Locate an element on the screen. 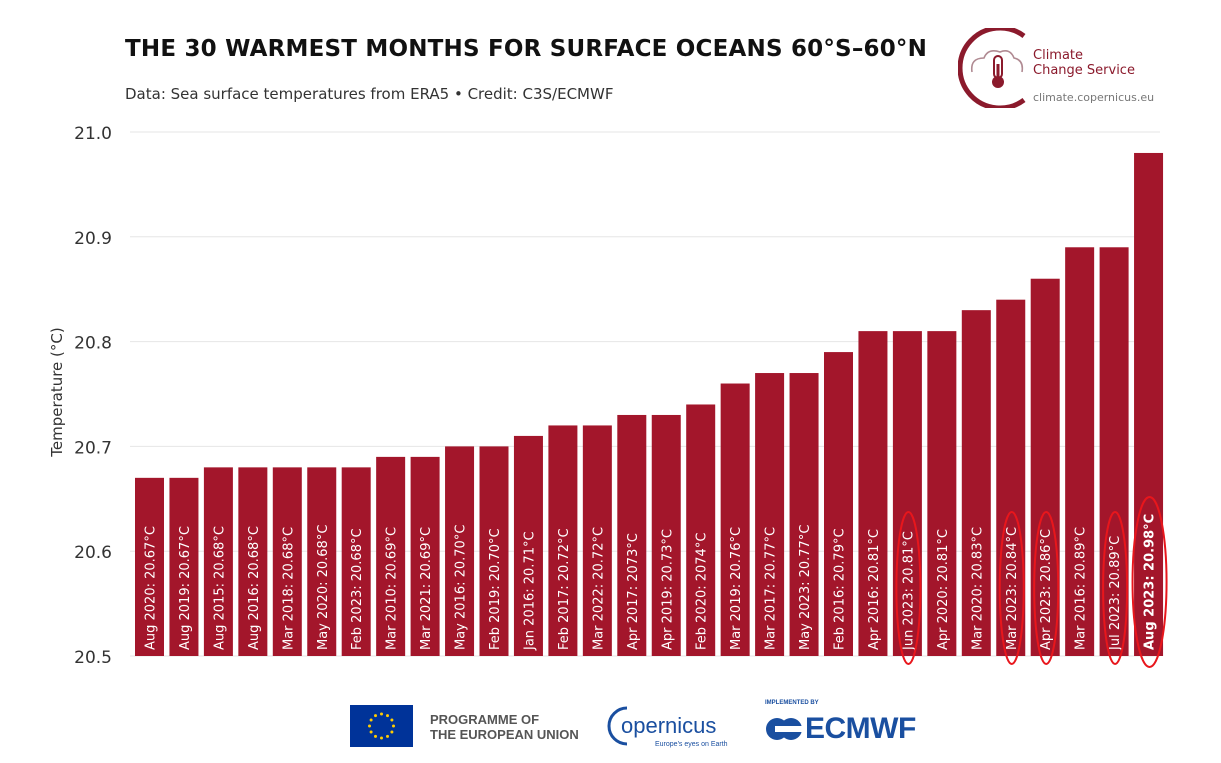  y-tick-label: 20.8 is located at coordinates (93, 344).